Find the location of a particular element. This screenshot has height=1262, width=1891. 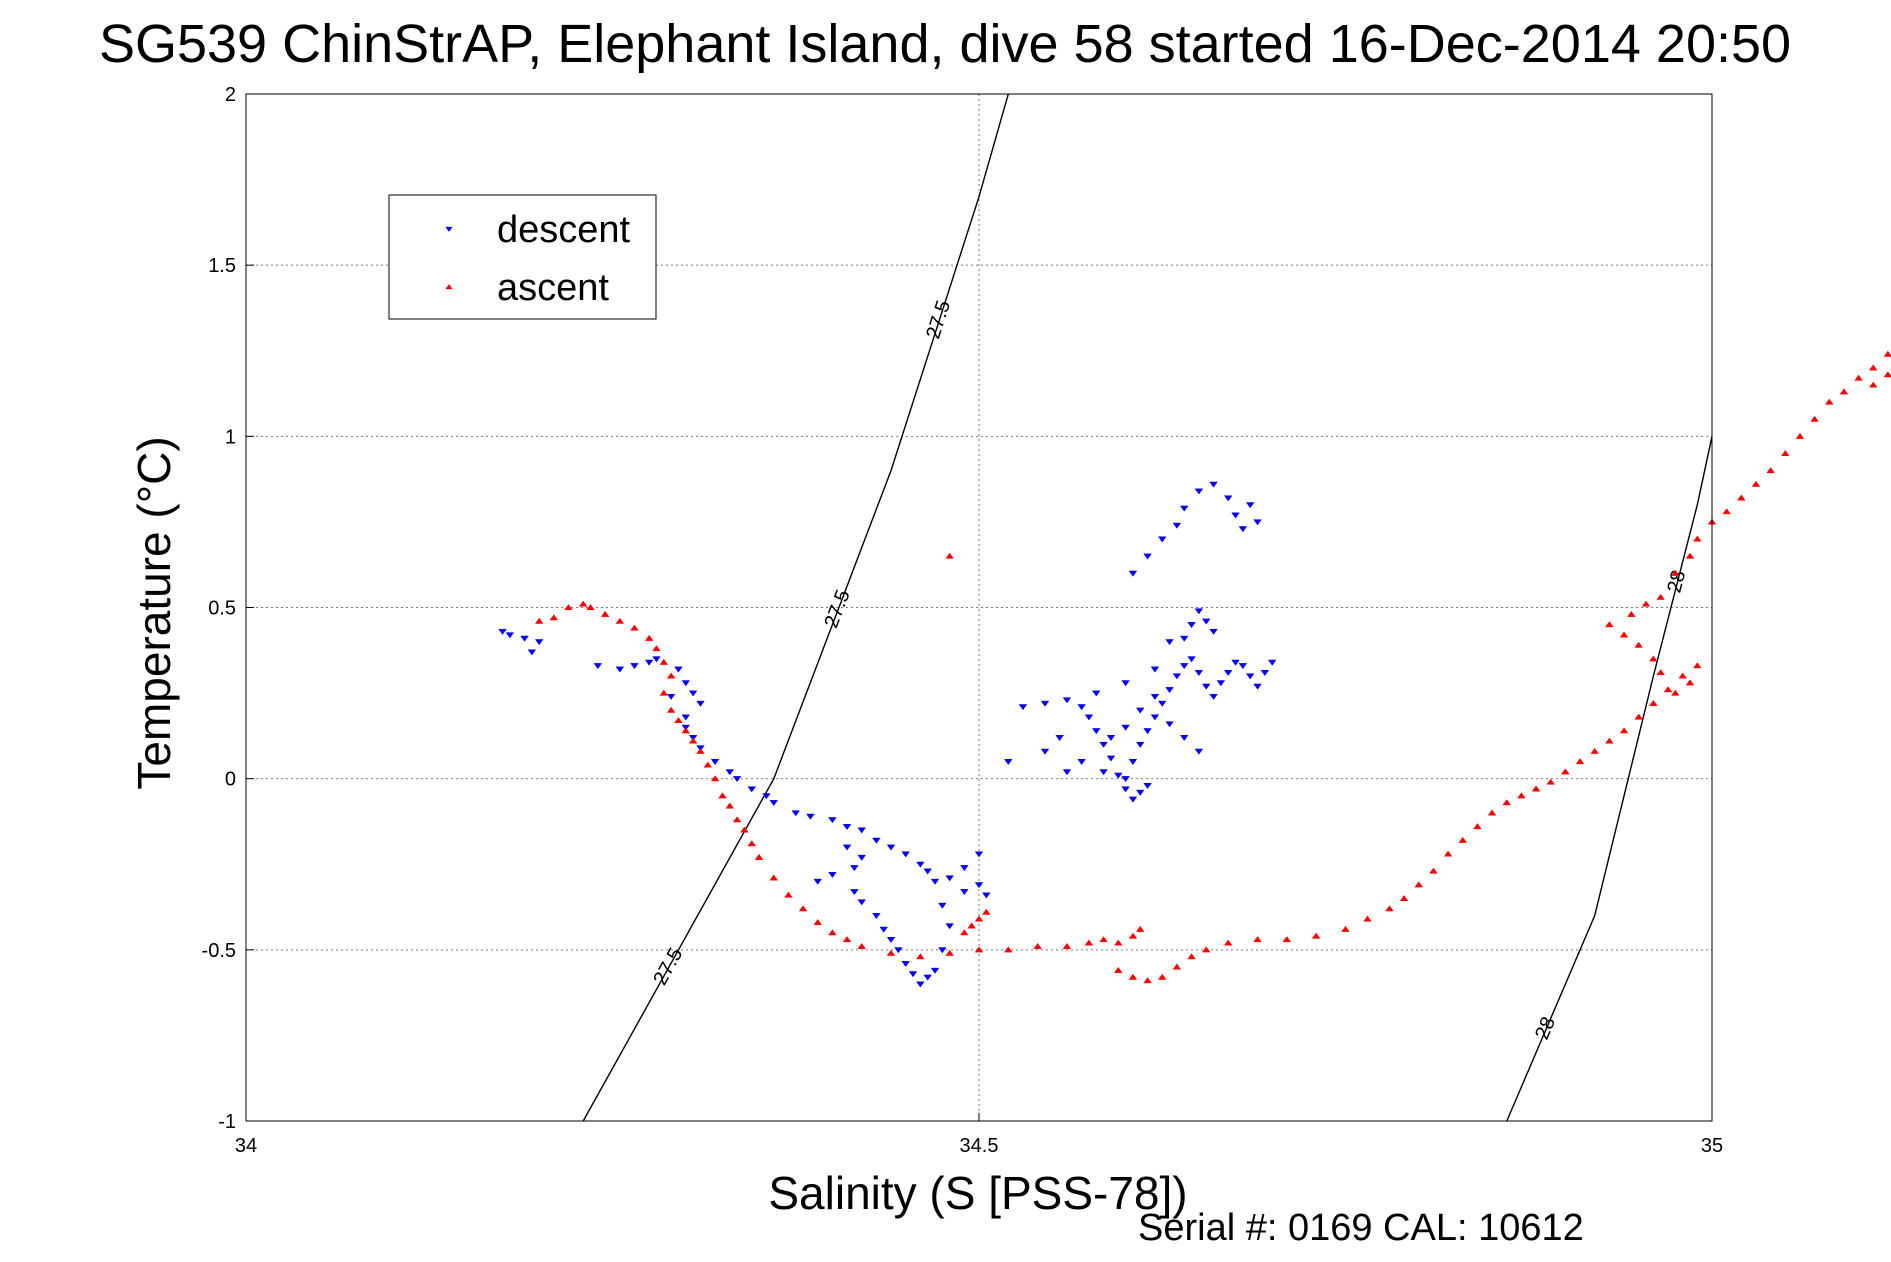

legend-box is located at coordinates (522, 257).